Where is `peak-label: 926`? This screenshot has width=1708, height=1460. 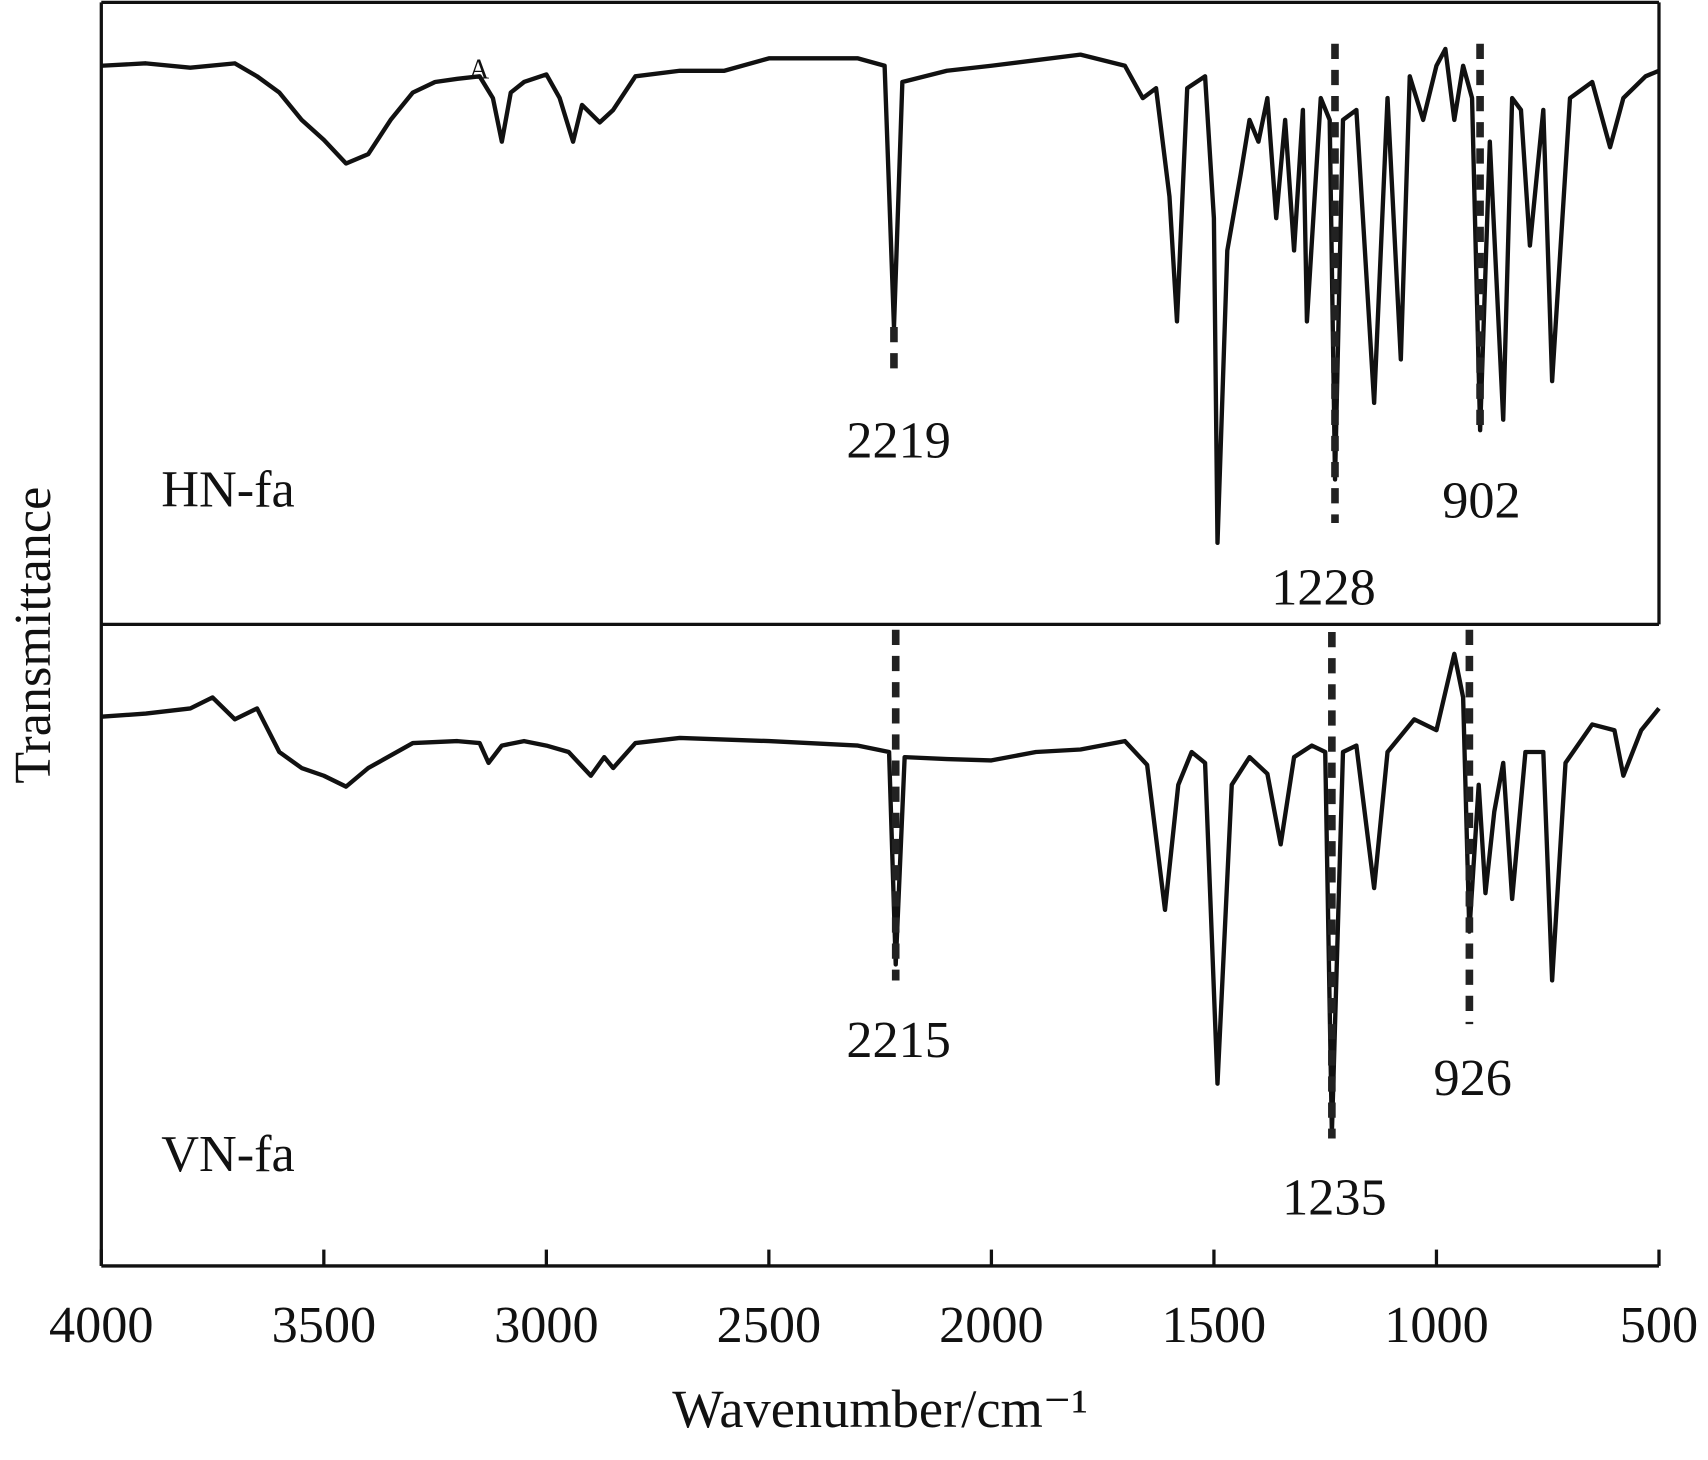
peak-label: 926 is located at coordinates (1473, 1078).